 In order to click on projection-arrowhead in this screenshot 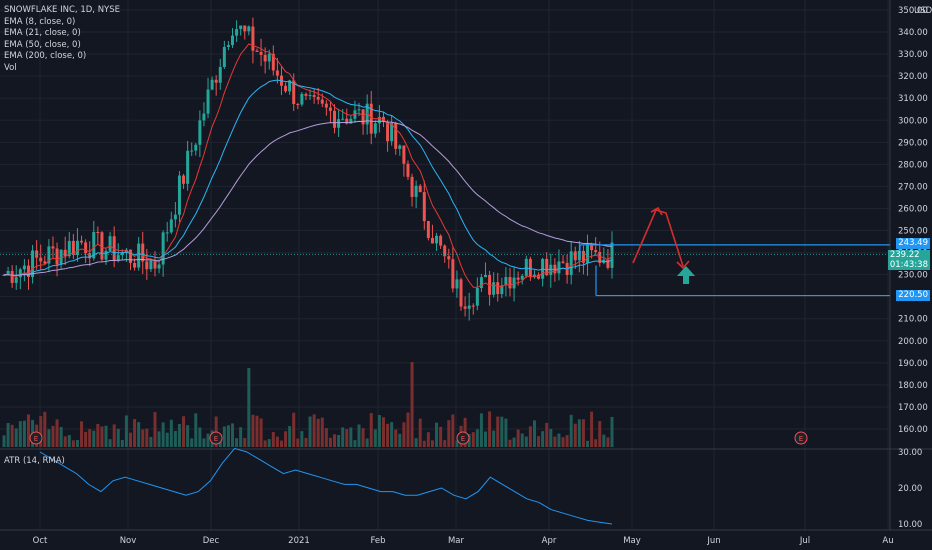, I will do `click(656, 211)`.